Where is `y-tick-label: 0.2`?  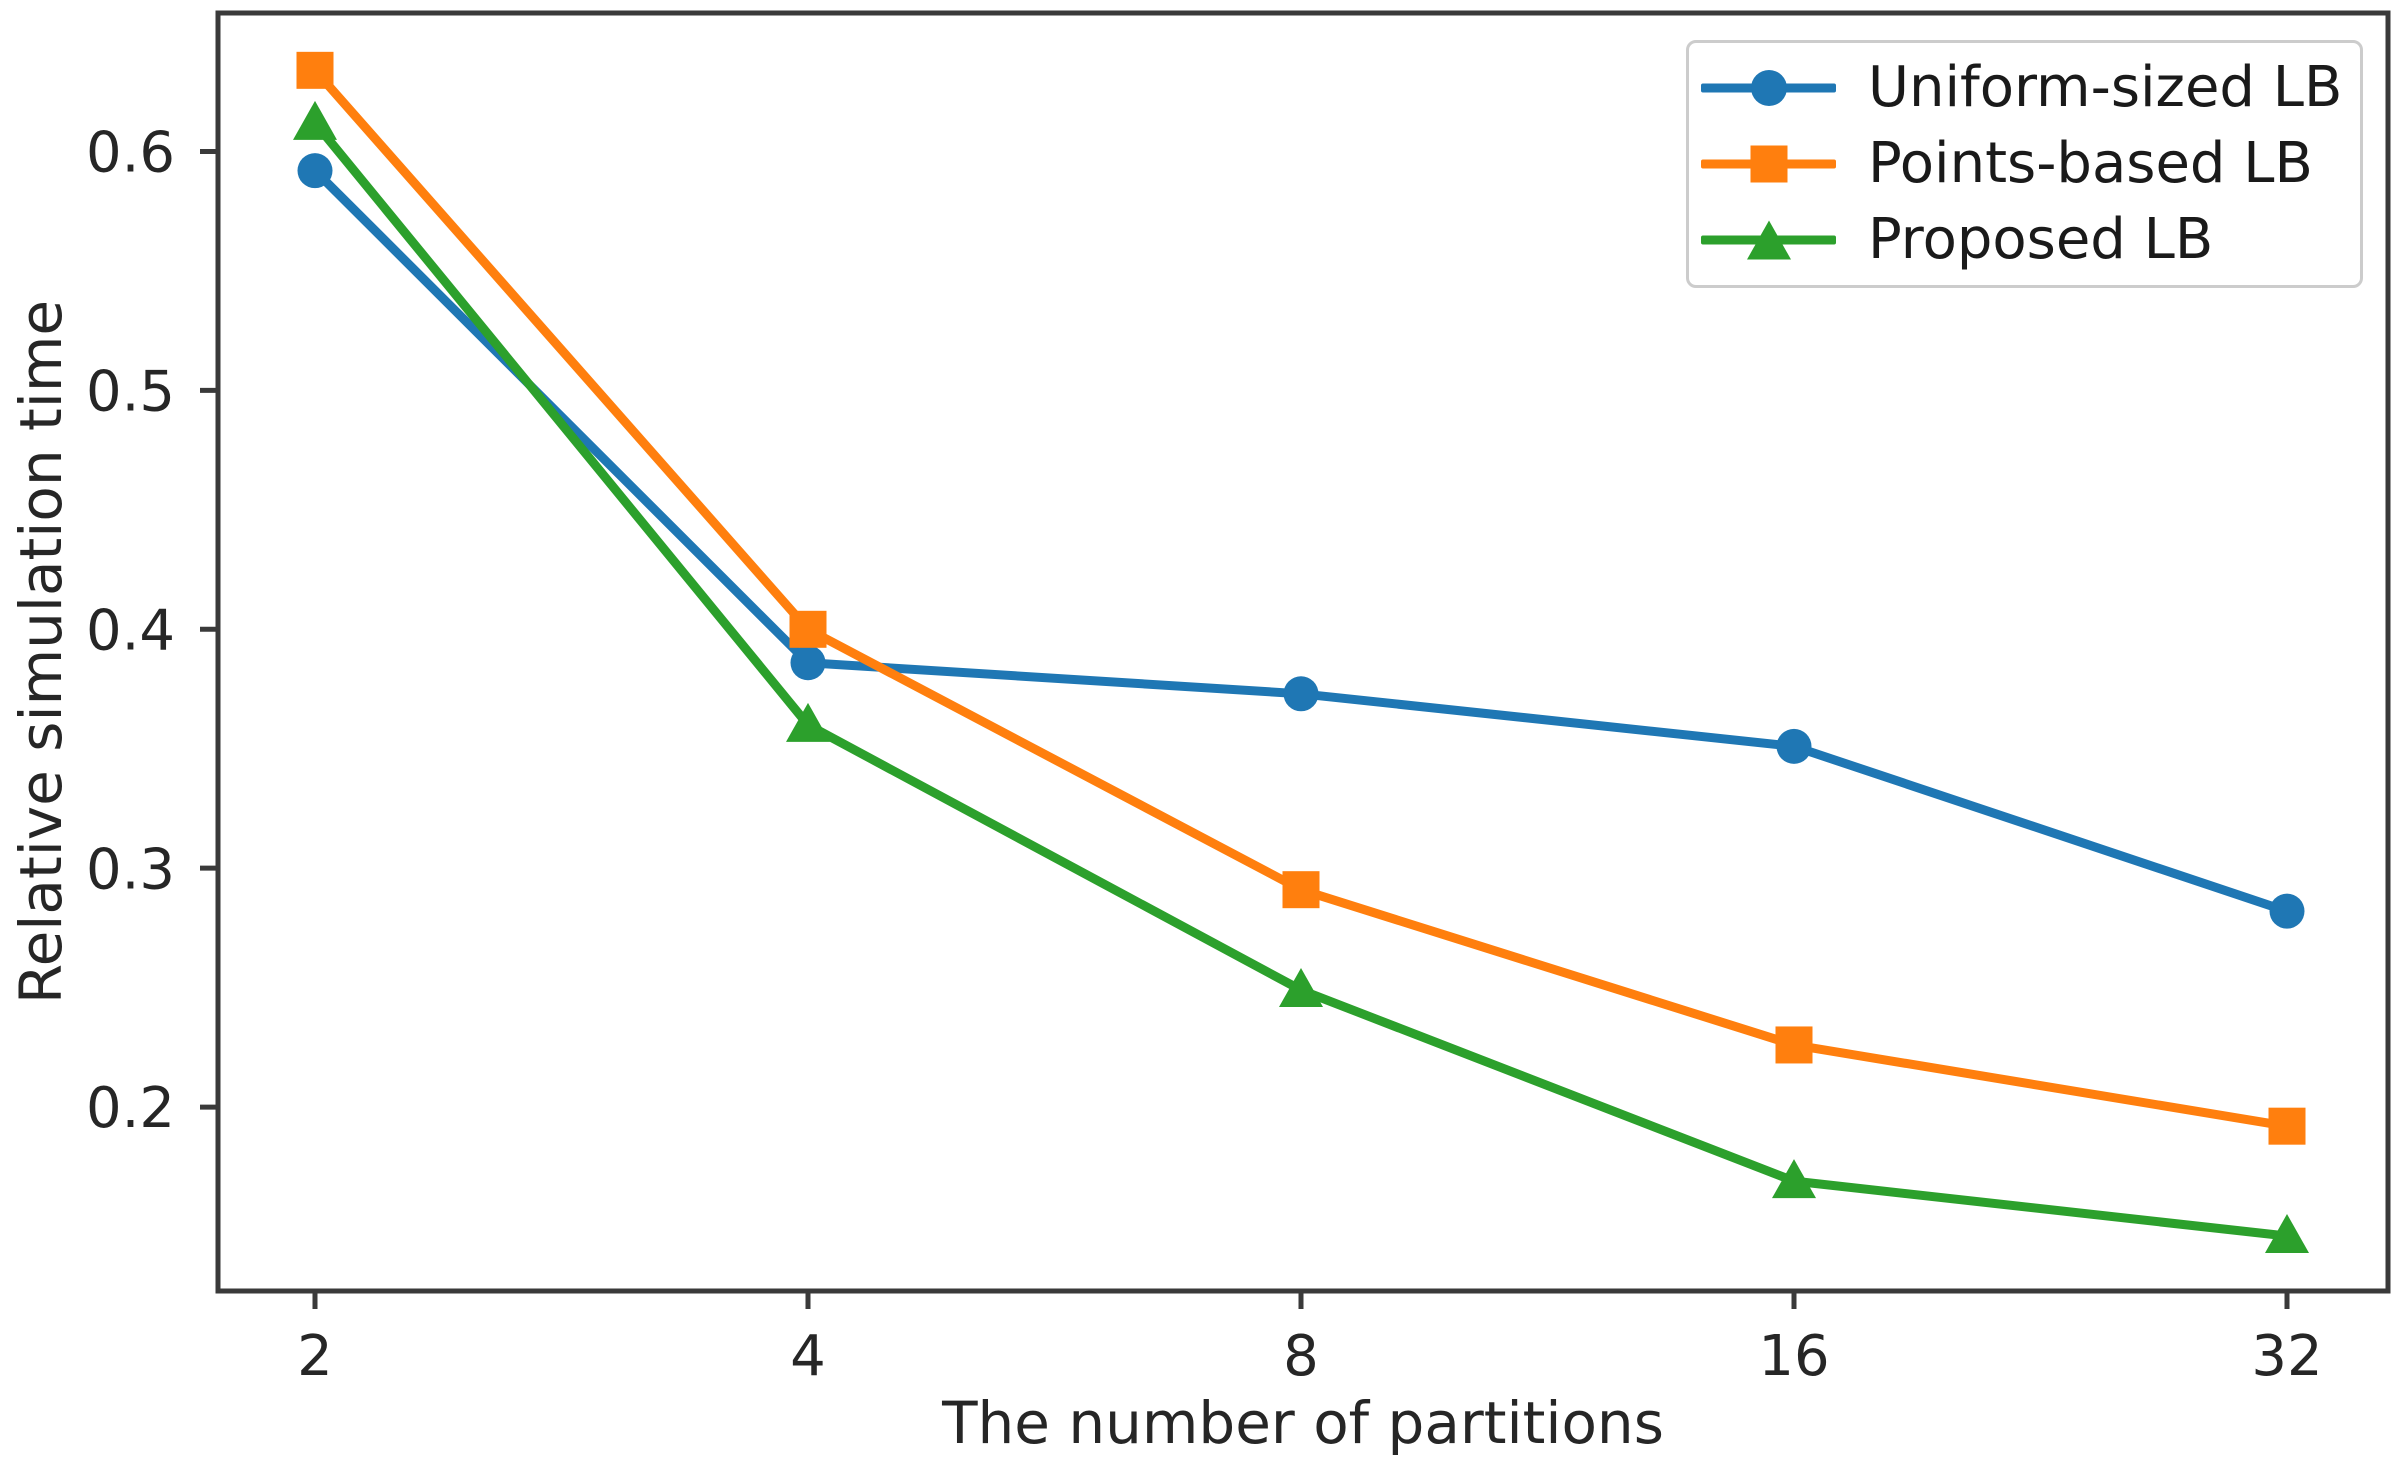 y-tick-label: 0.2 is located at coordinates (130, 1108).